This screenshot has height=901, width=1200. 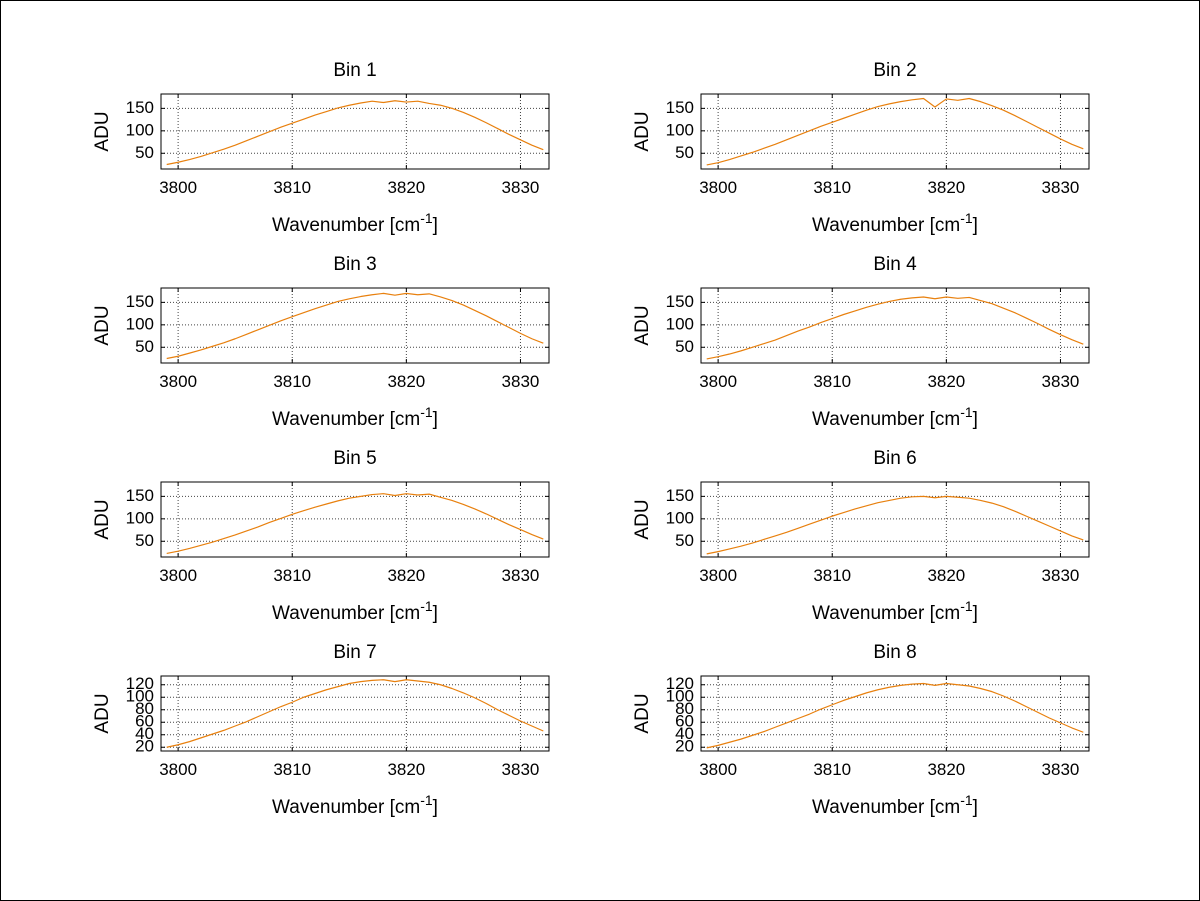 What do you see at coordinates (684, 708) in the screenshot?
I see `y-tick-label: 80` at bounding box center [684, 708].